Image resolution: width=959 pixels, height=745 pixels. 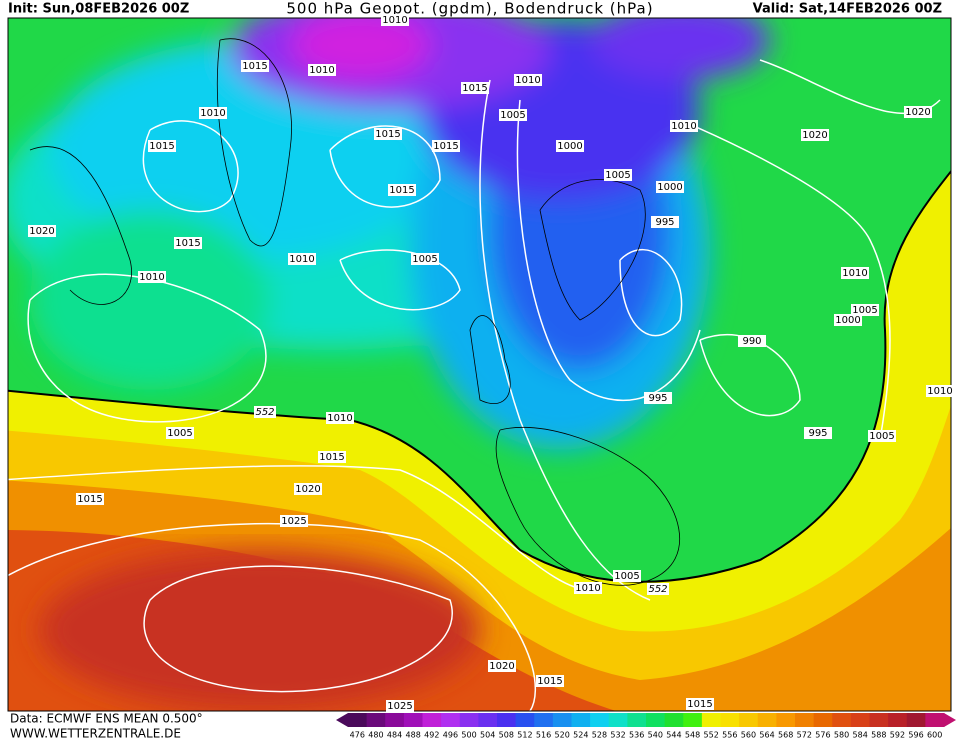 I want to click on legend-value: 544, so click(x=673, y=735).